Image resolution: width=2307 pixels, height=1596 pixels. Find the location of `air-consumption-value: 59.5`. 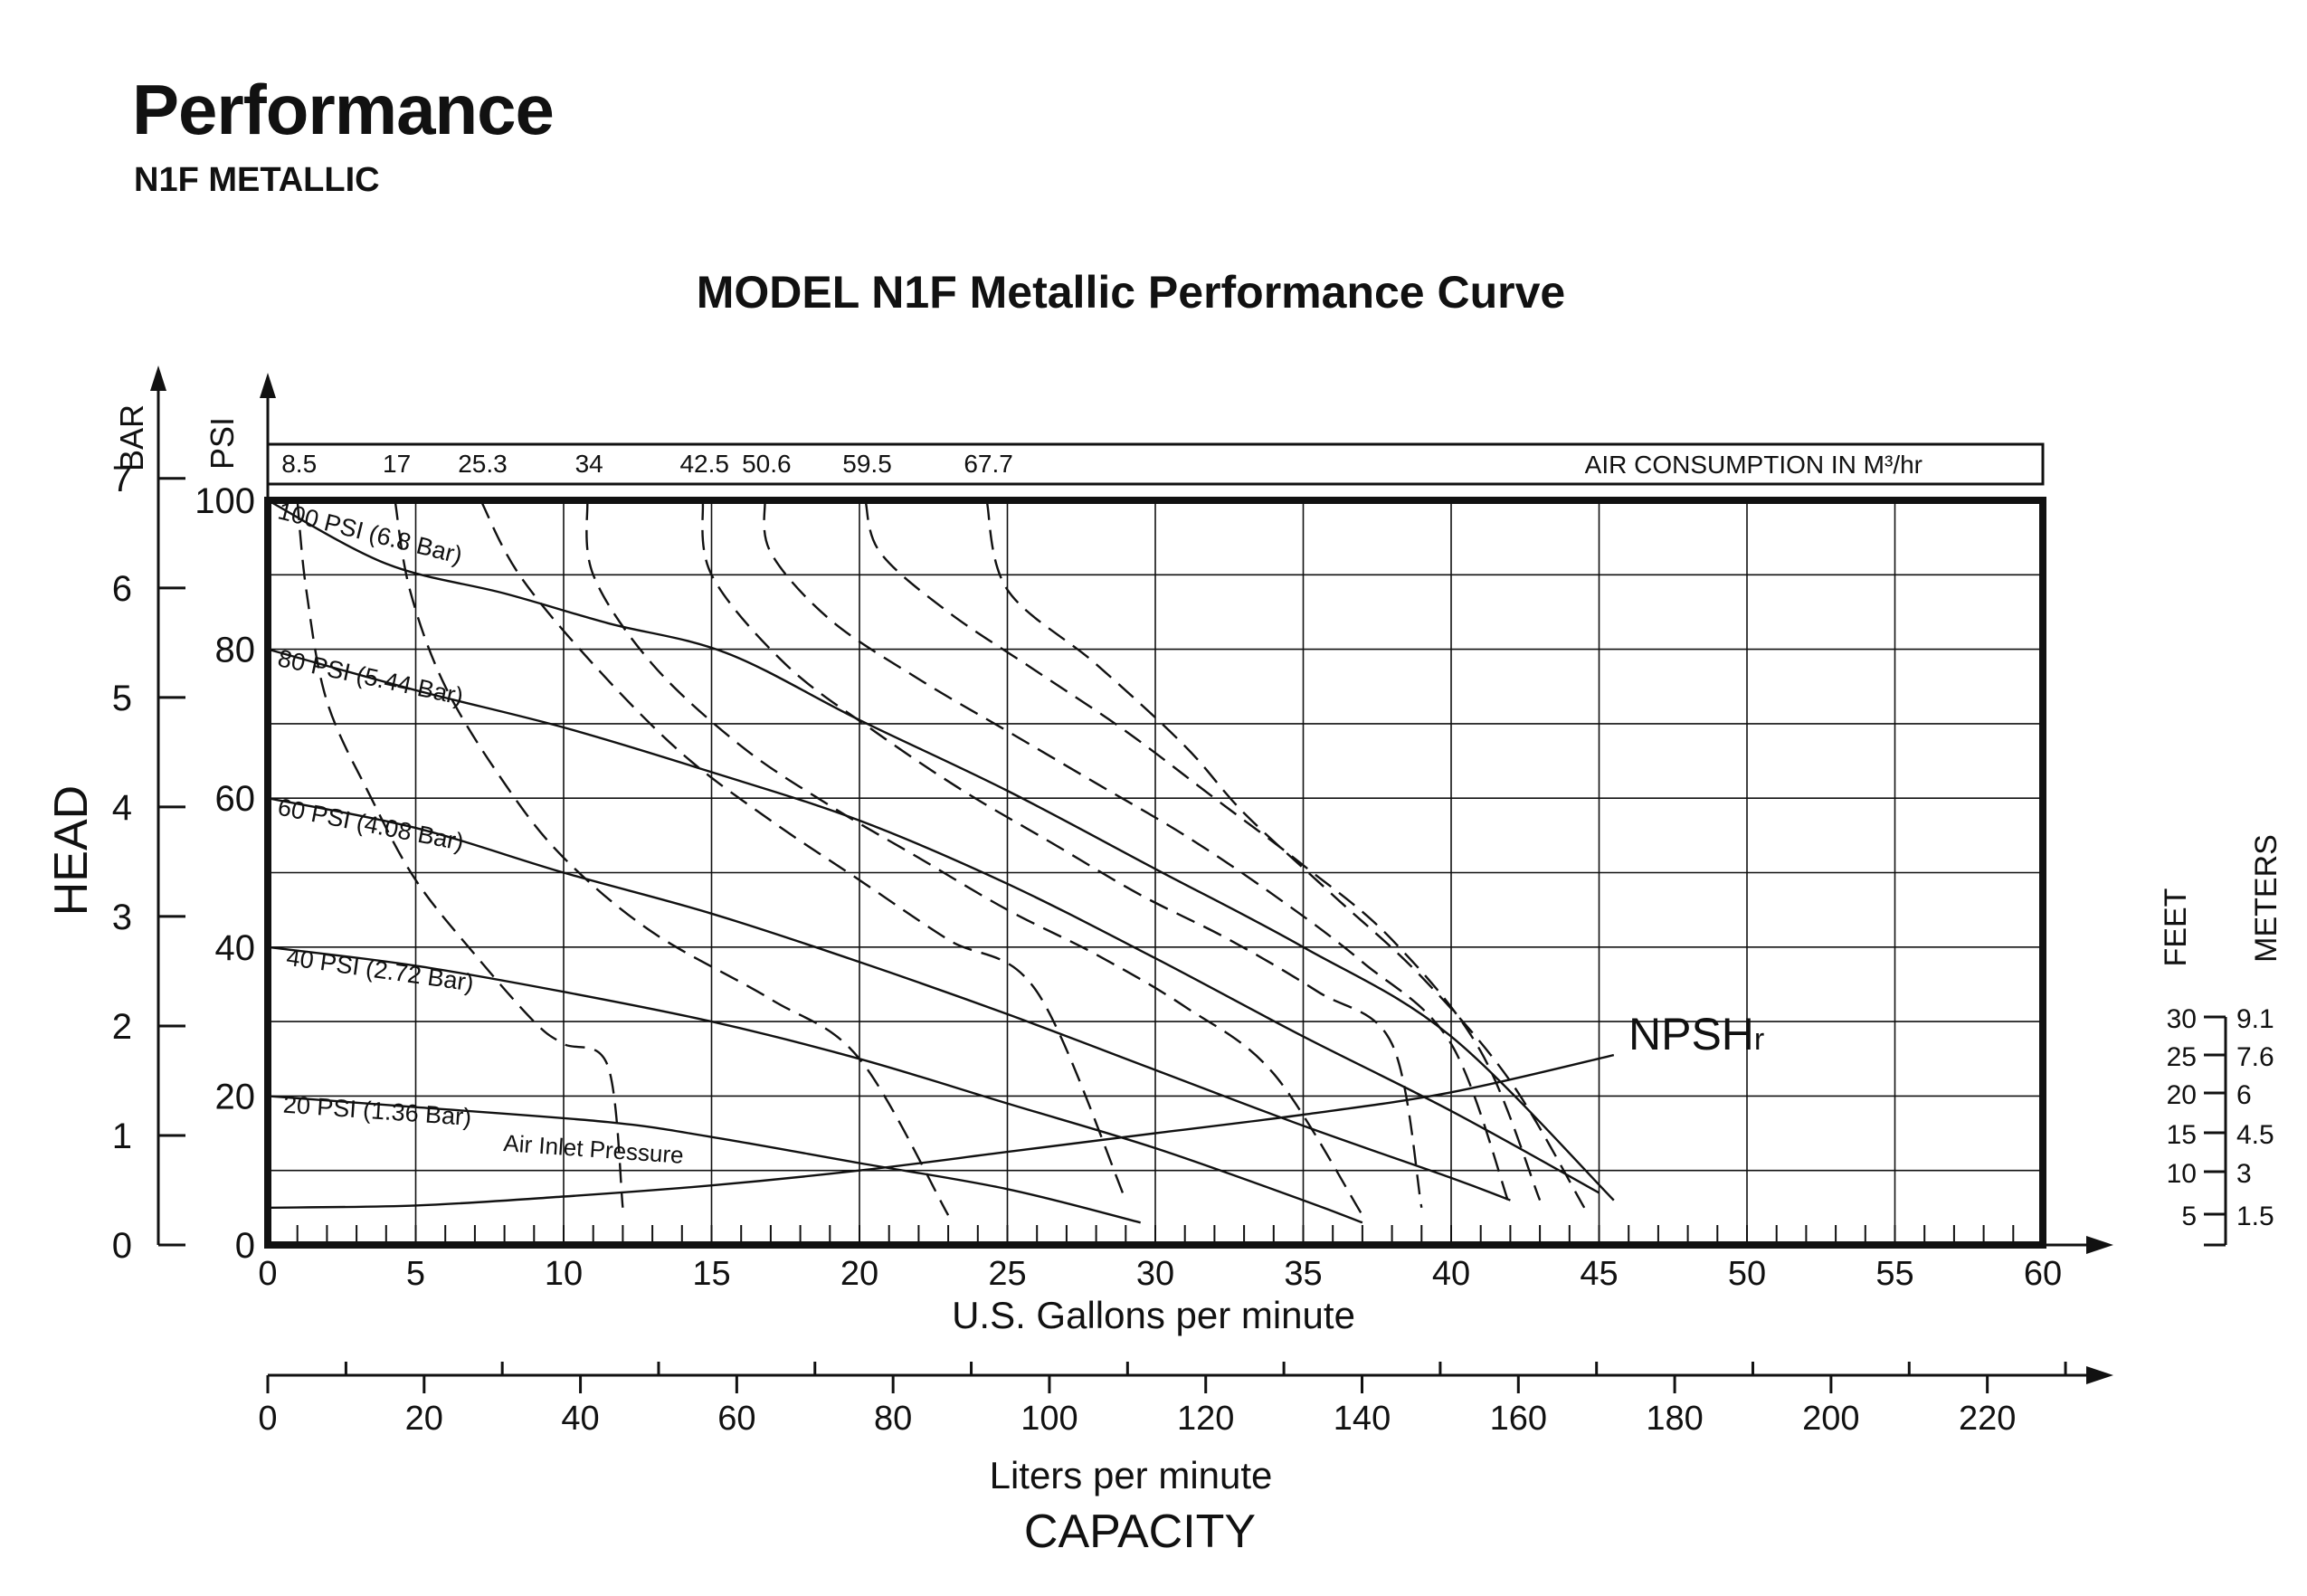

air-consumption-value: 59.5 is located at coordinates (867, 464).